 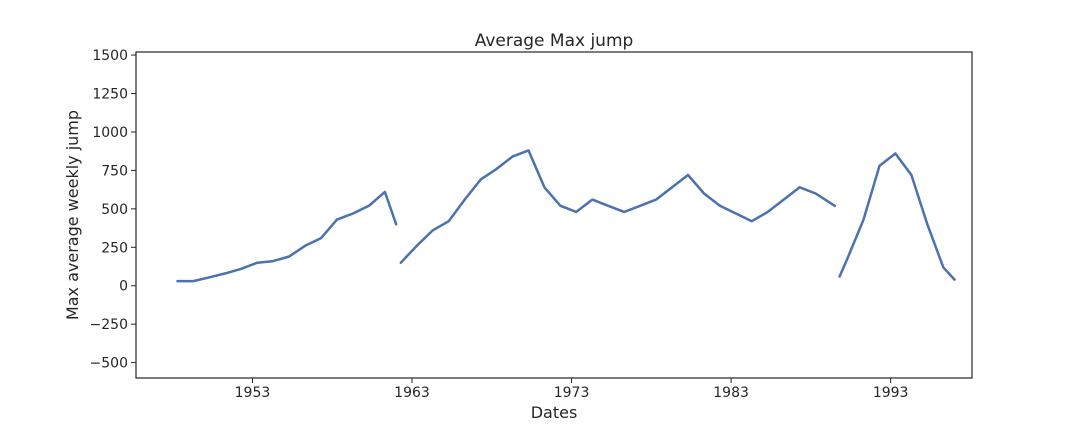 What do you see at coordinates (253, 393) in the screenshot?
I see `x-tick-label: 1953` at bounding box center [253, 393].